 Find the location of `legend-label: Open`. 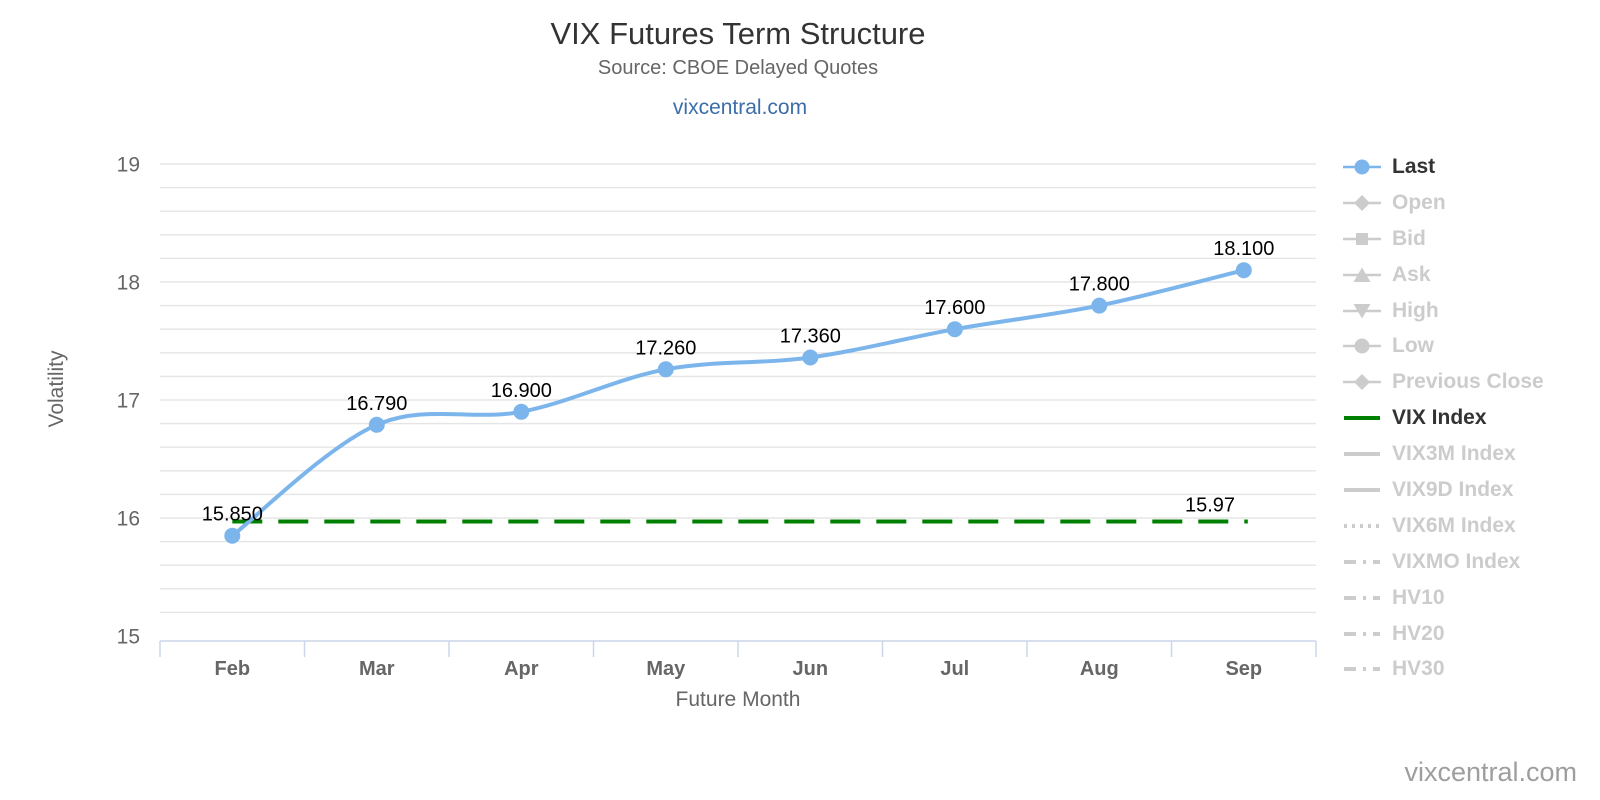

legend-label: Open is located at coordinates (1419, 202).